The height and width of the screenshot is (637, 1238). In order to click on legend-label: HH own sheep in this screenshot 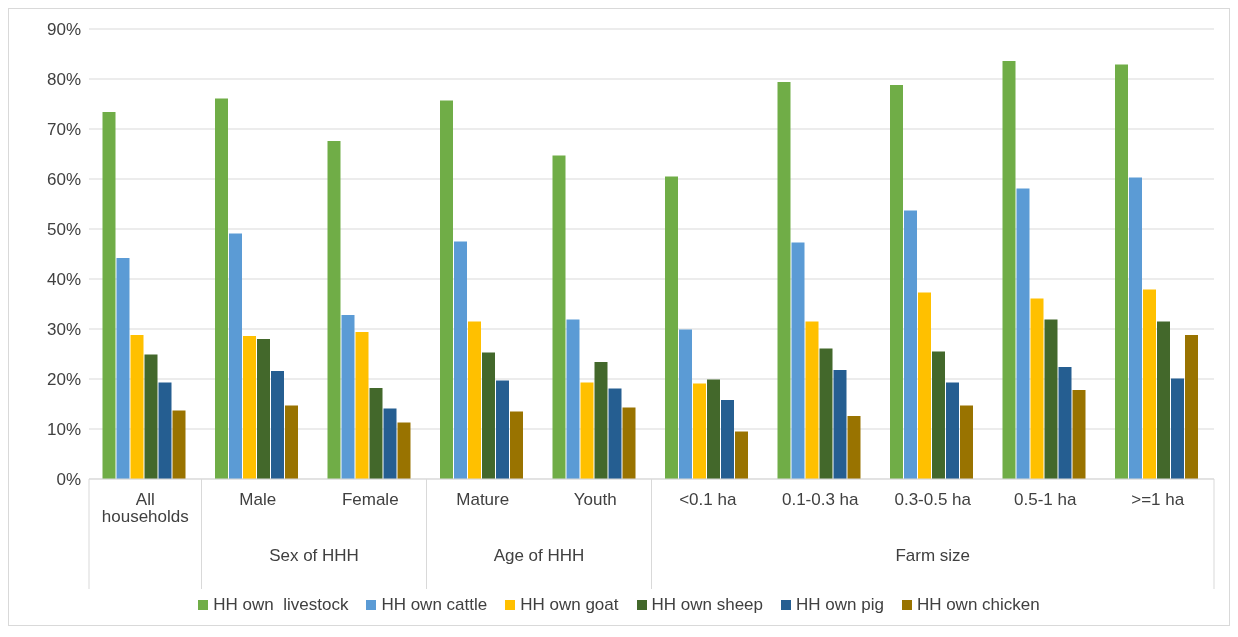, I will do `click(707, 605)`.